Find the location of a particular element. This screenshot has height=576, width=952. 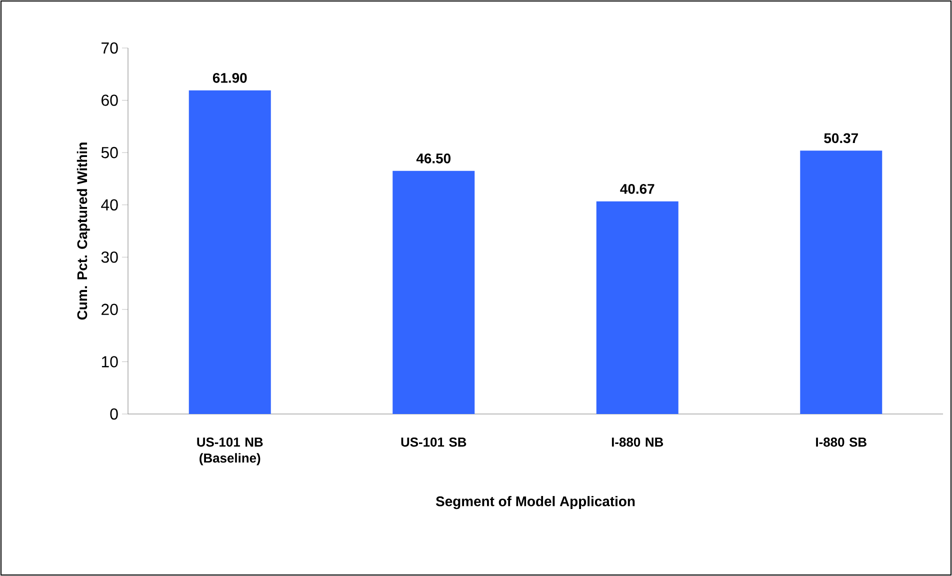

y-tick-label: 60 is located at coordinates (110, 100).